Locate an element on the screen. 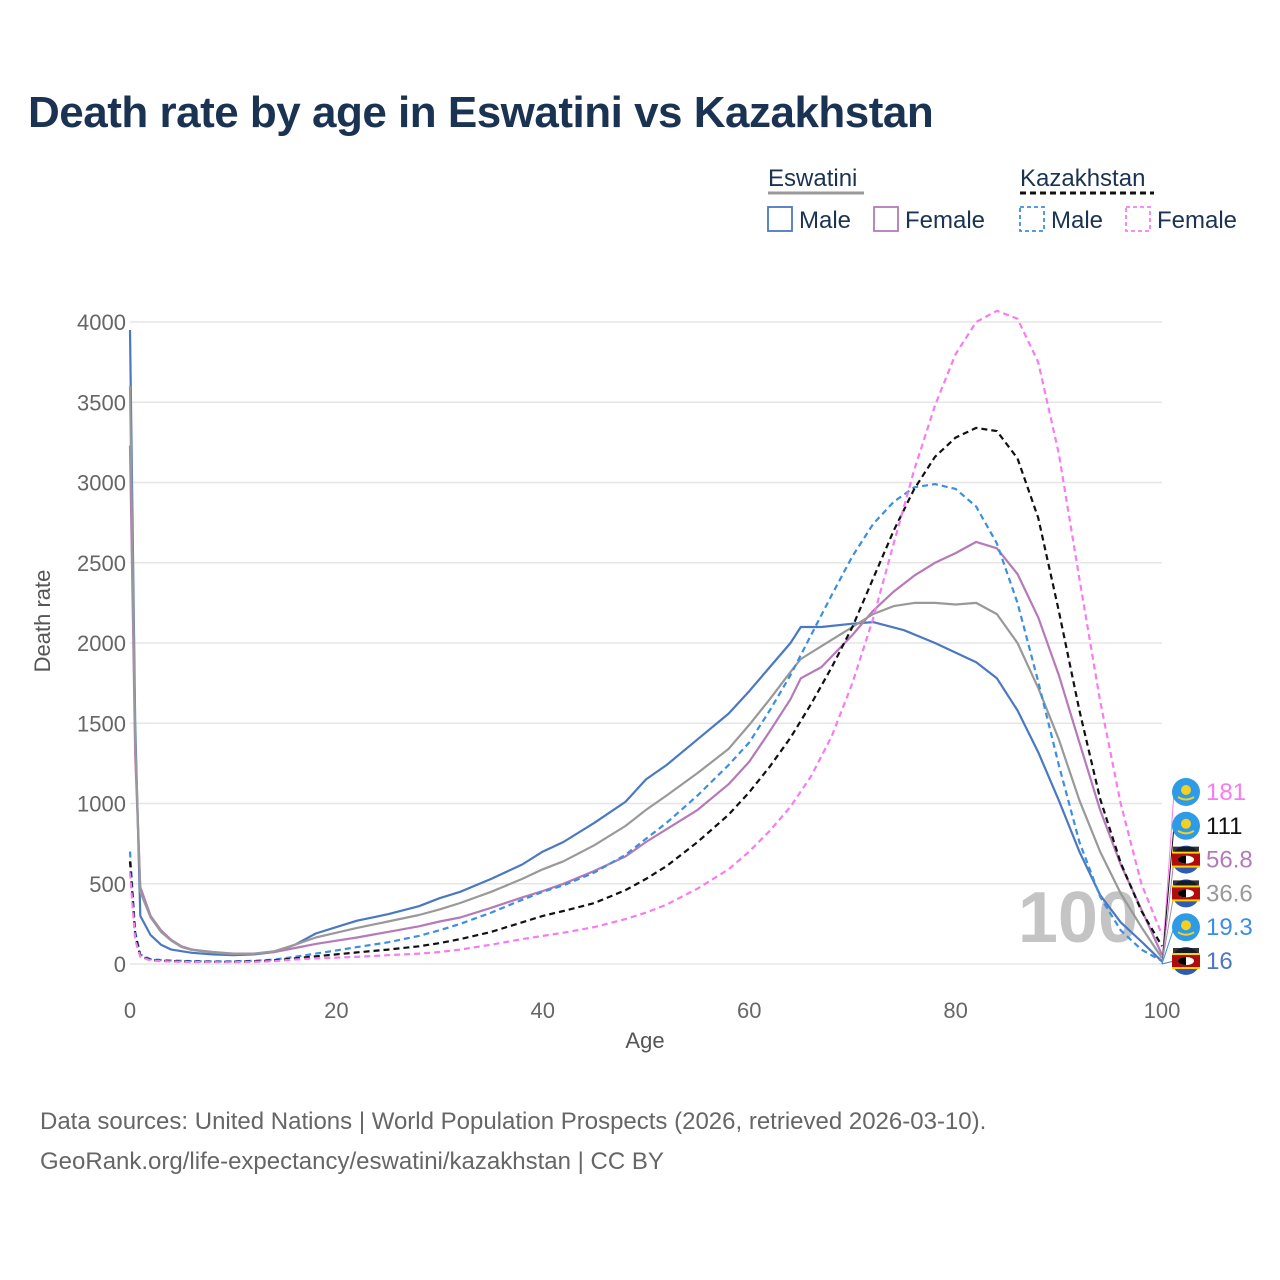 The width and height of the screenshot is (1280, 1280). end-label-kazakhstan-male: 19.3 is located at coordinates (1229, 927).